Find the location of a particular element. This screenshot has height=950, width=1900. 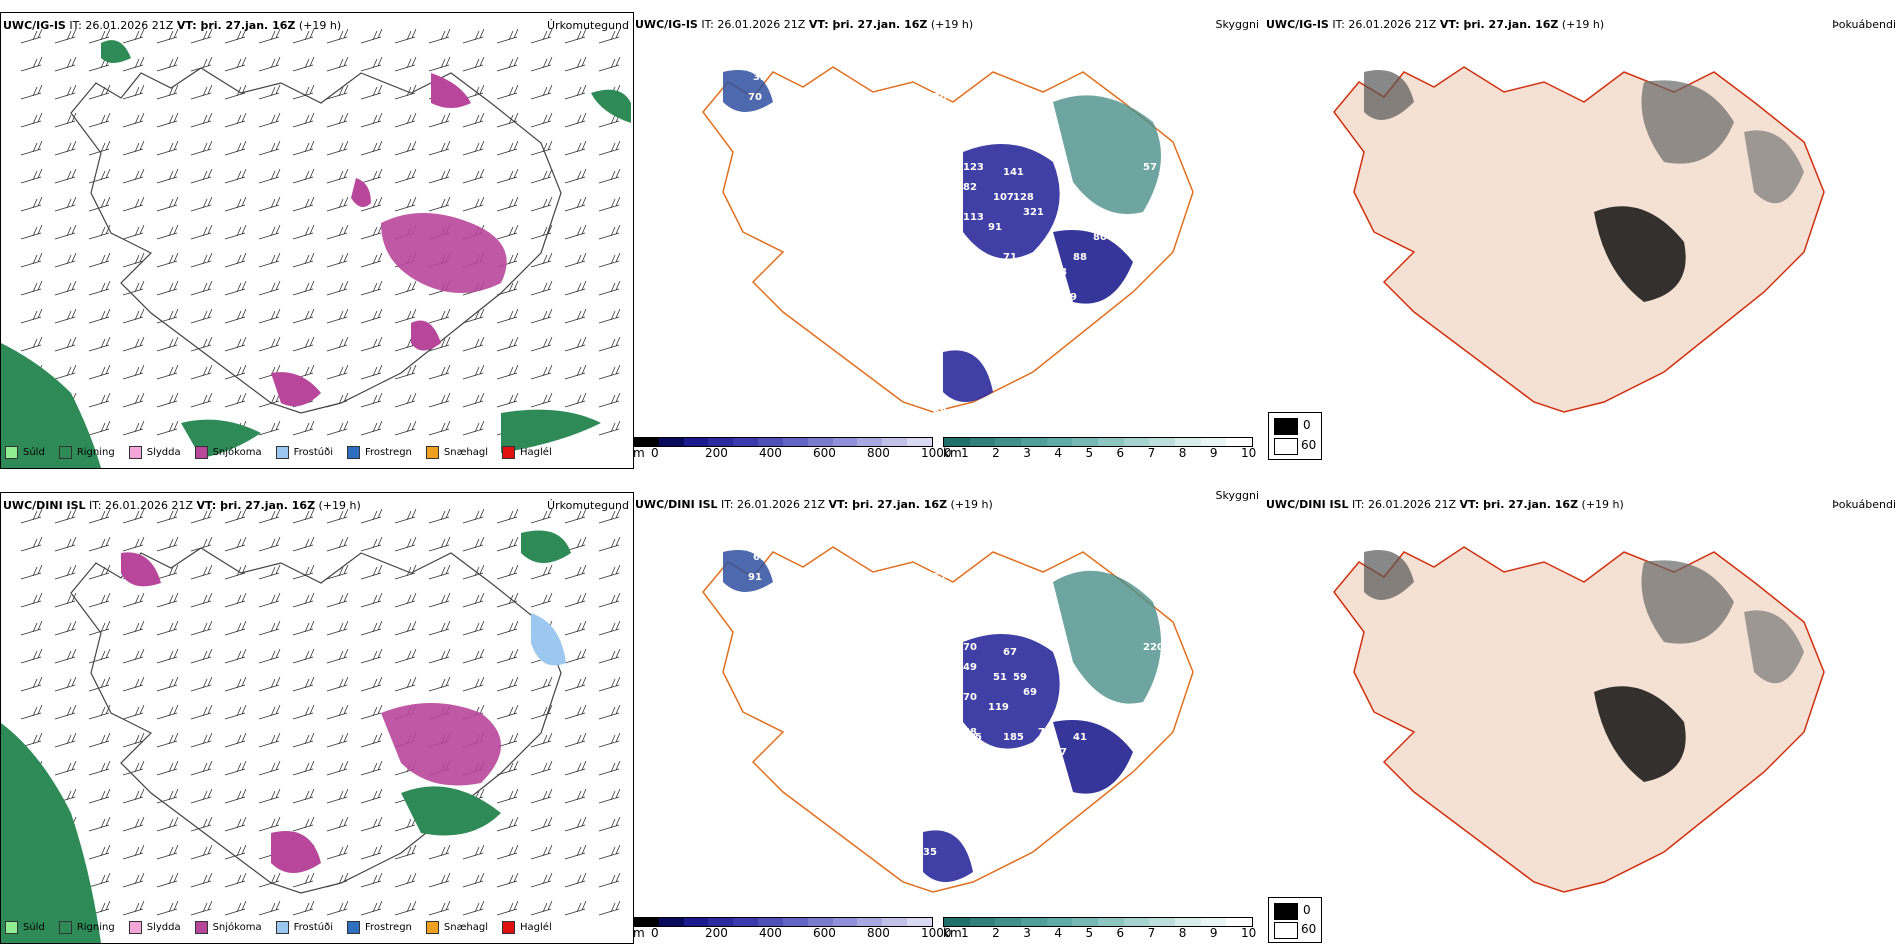

legend-item-frostúði: Frostúði is located at coordinates (304, 452).